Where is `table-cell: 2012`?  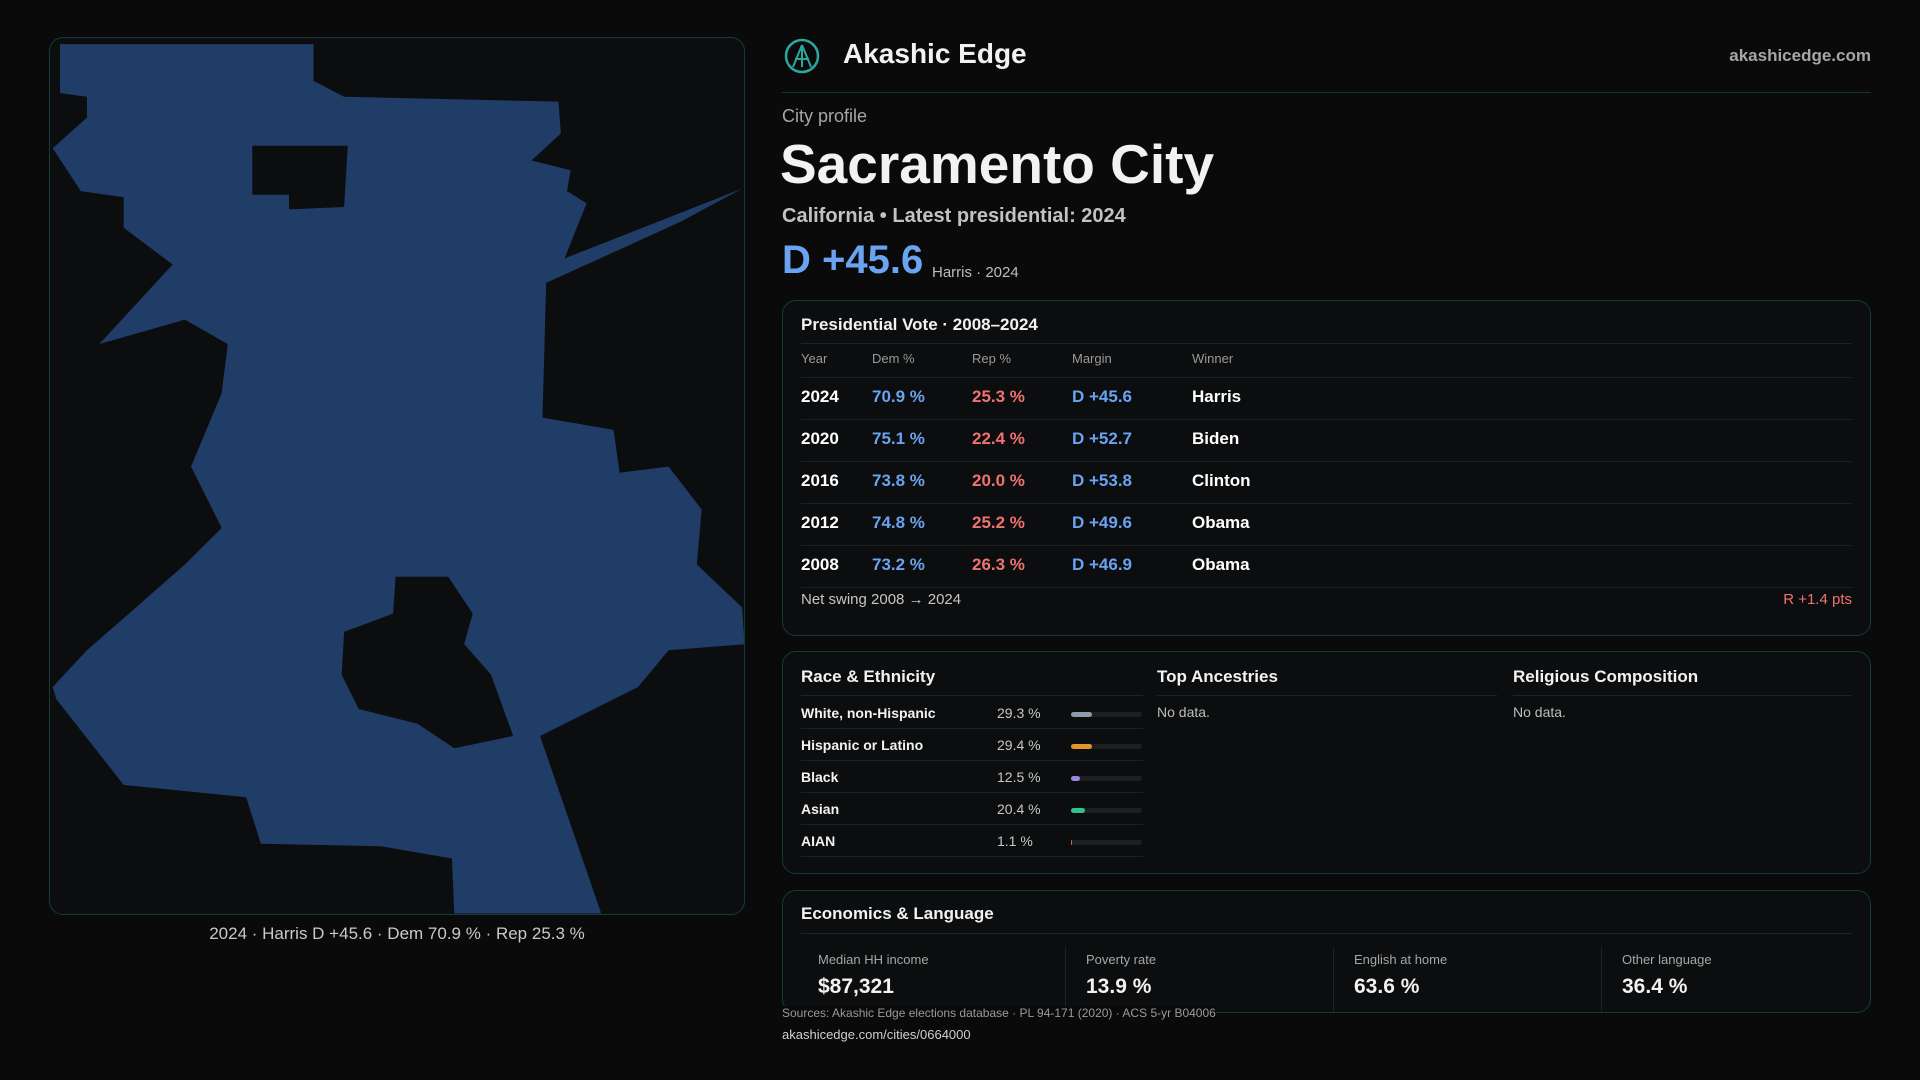
table-cell: 2012 is located at coordinates (820, 522).